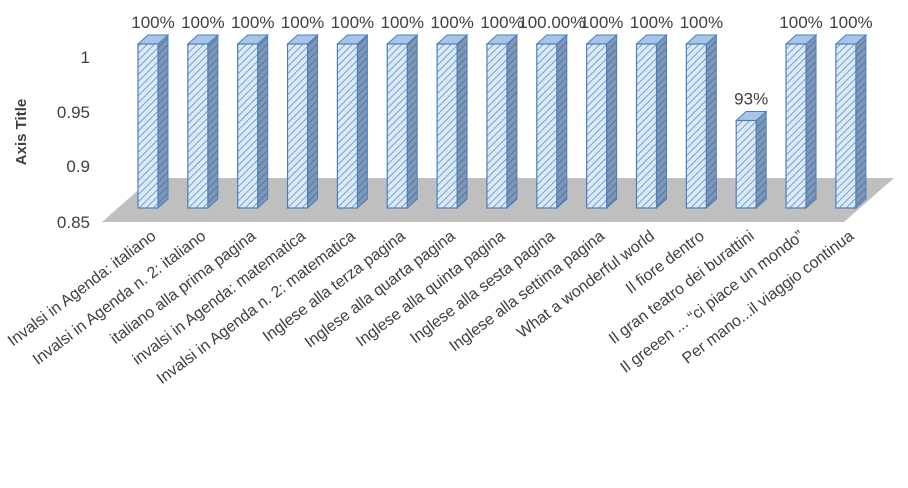  I want to click on data-label: 100.00%, so click(551, 22).